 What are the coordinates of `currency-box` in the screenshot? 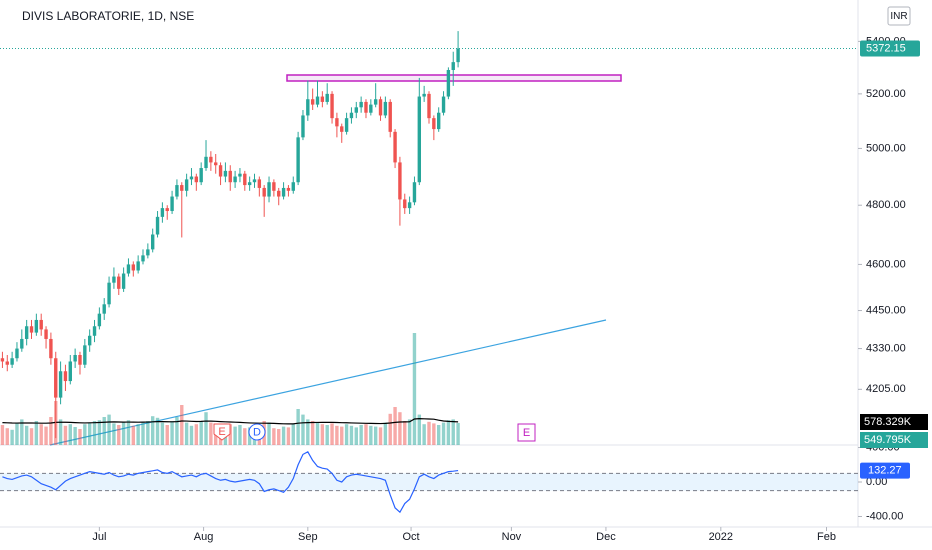 It's located at (899, 16).